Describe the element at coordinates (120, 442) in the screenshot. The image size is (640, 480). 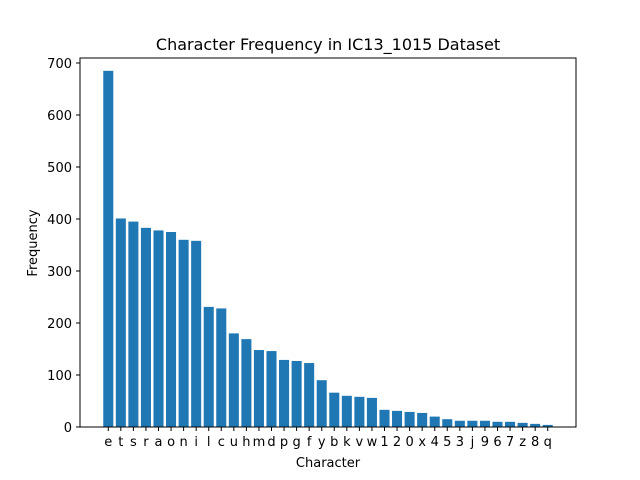
I see `x-tick-label-t: t` at that location.